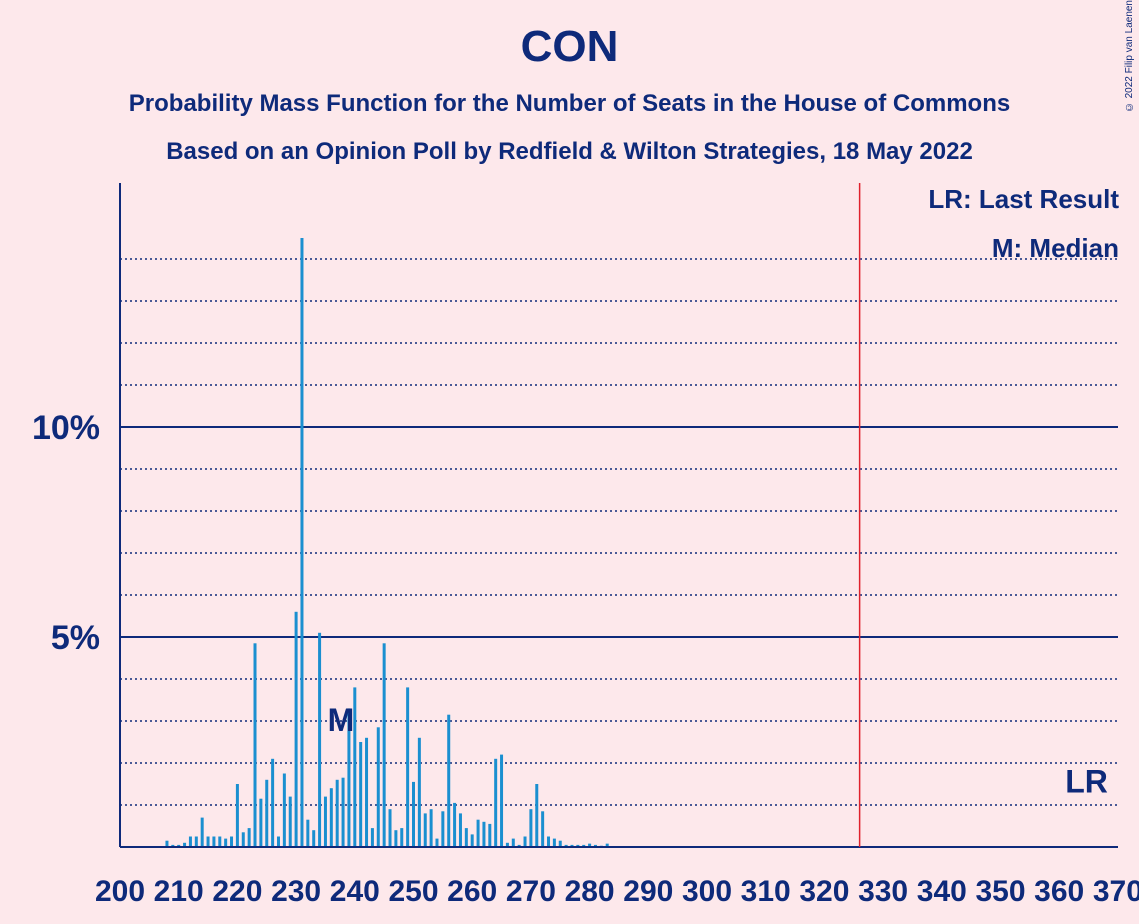 The height and width of the screenshot is (924, 1139). Describe the element at coordinates (472, 891) in the screenshot. I see `x-tick-label: 260` at that location.